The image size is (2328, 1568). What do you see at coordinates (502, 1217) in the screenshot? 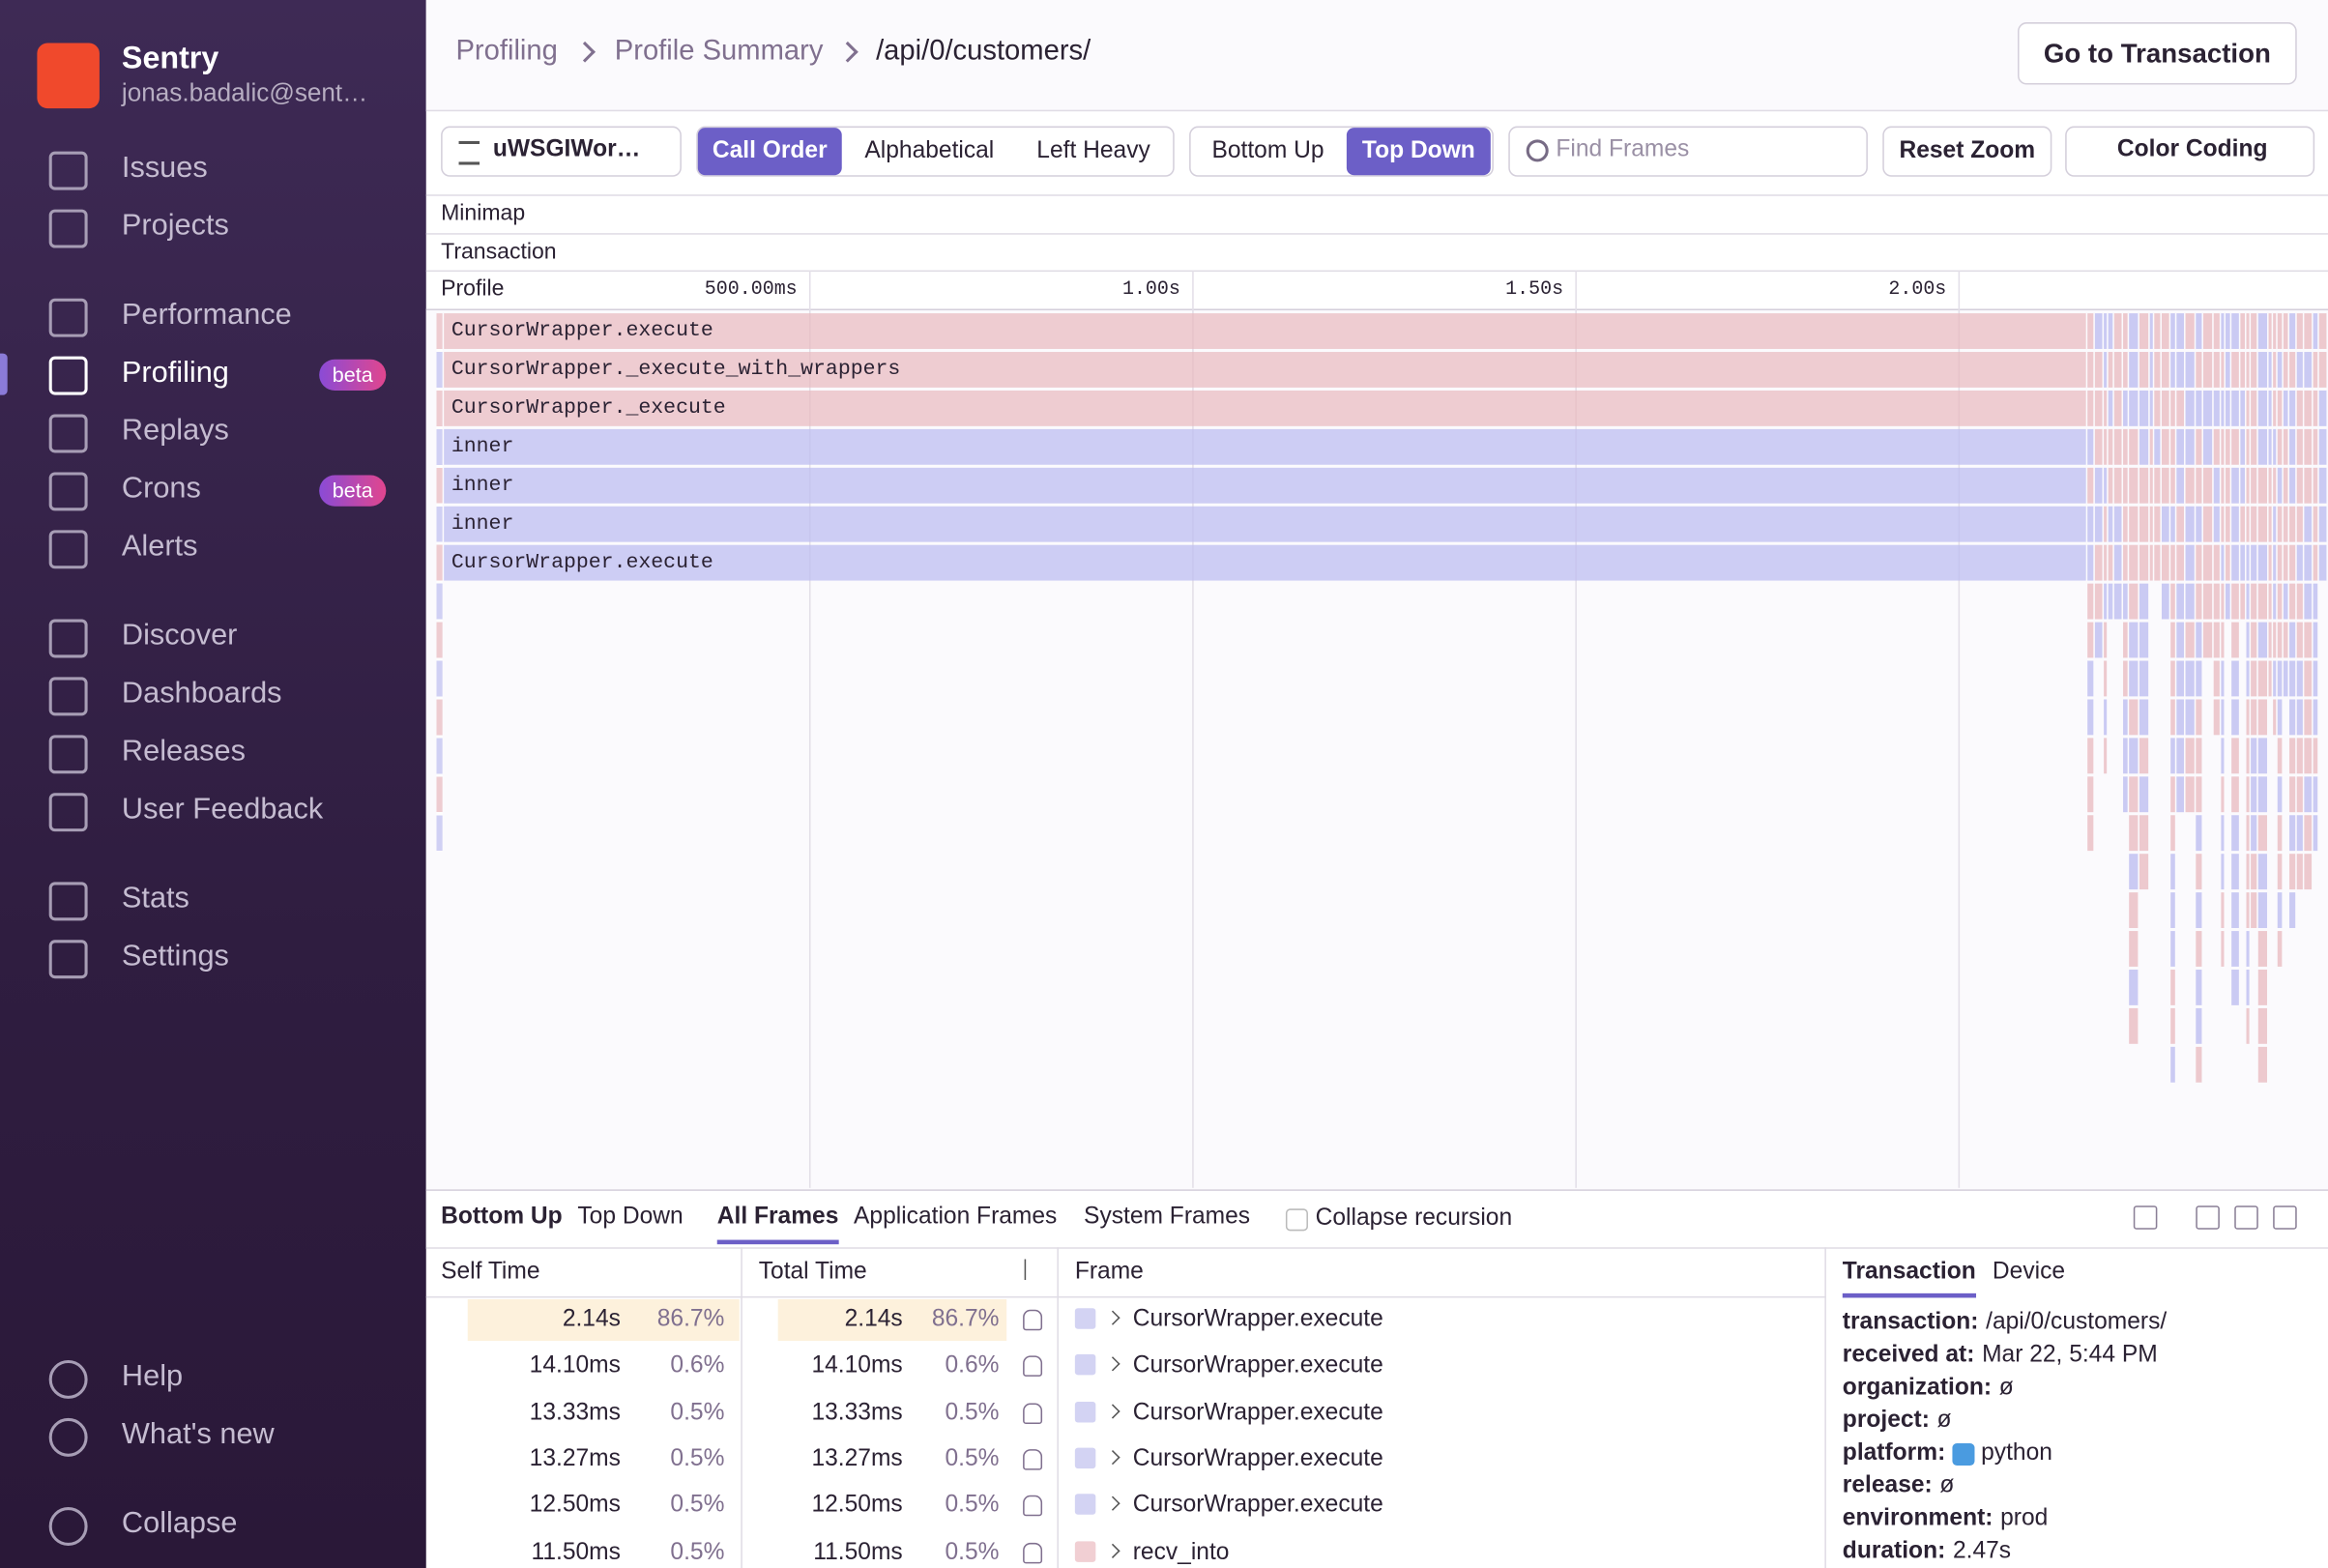
I see `panel-tab: Bottom Up` at bounding box center [502, 1217].